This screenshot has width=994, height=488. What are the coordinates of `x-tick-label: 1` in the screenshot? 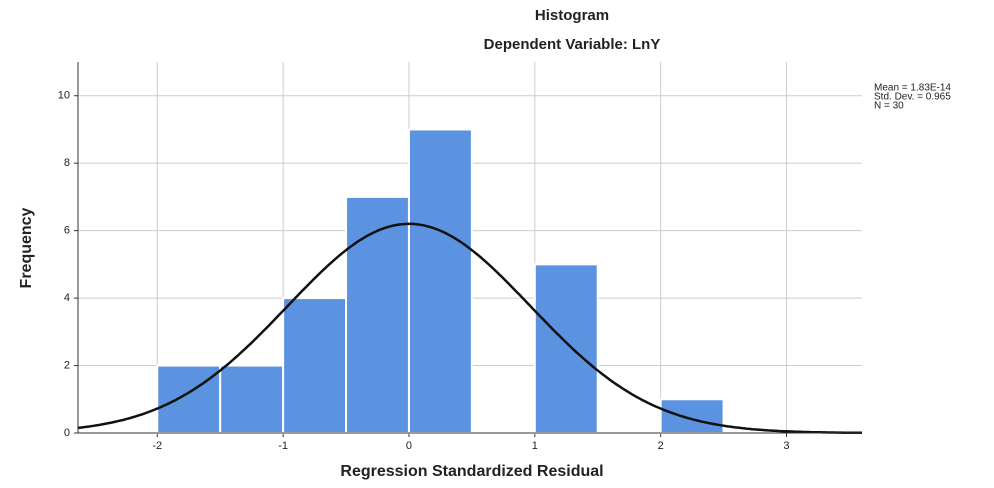 It's located at (535, 446).